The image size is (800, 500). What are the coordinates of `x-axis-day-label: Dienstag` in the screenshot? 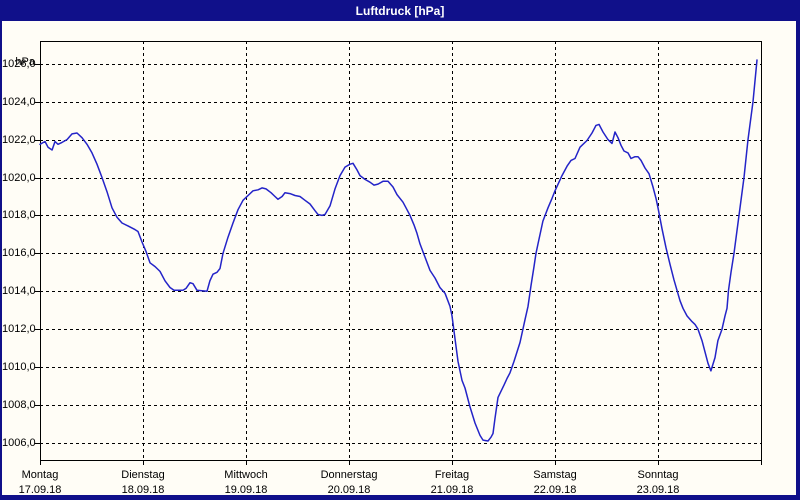 It's located at (143, 475).